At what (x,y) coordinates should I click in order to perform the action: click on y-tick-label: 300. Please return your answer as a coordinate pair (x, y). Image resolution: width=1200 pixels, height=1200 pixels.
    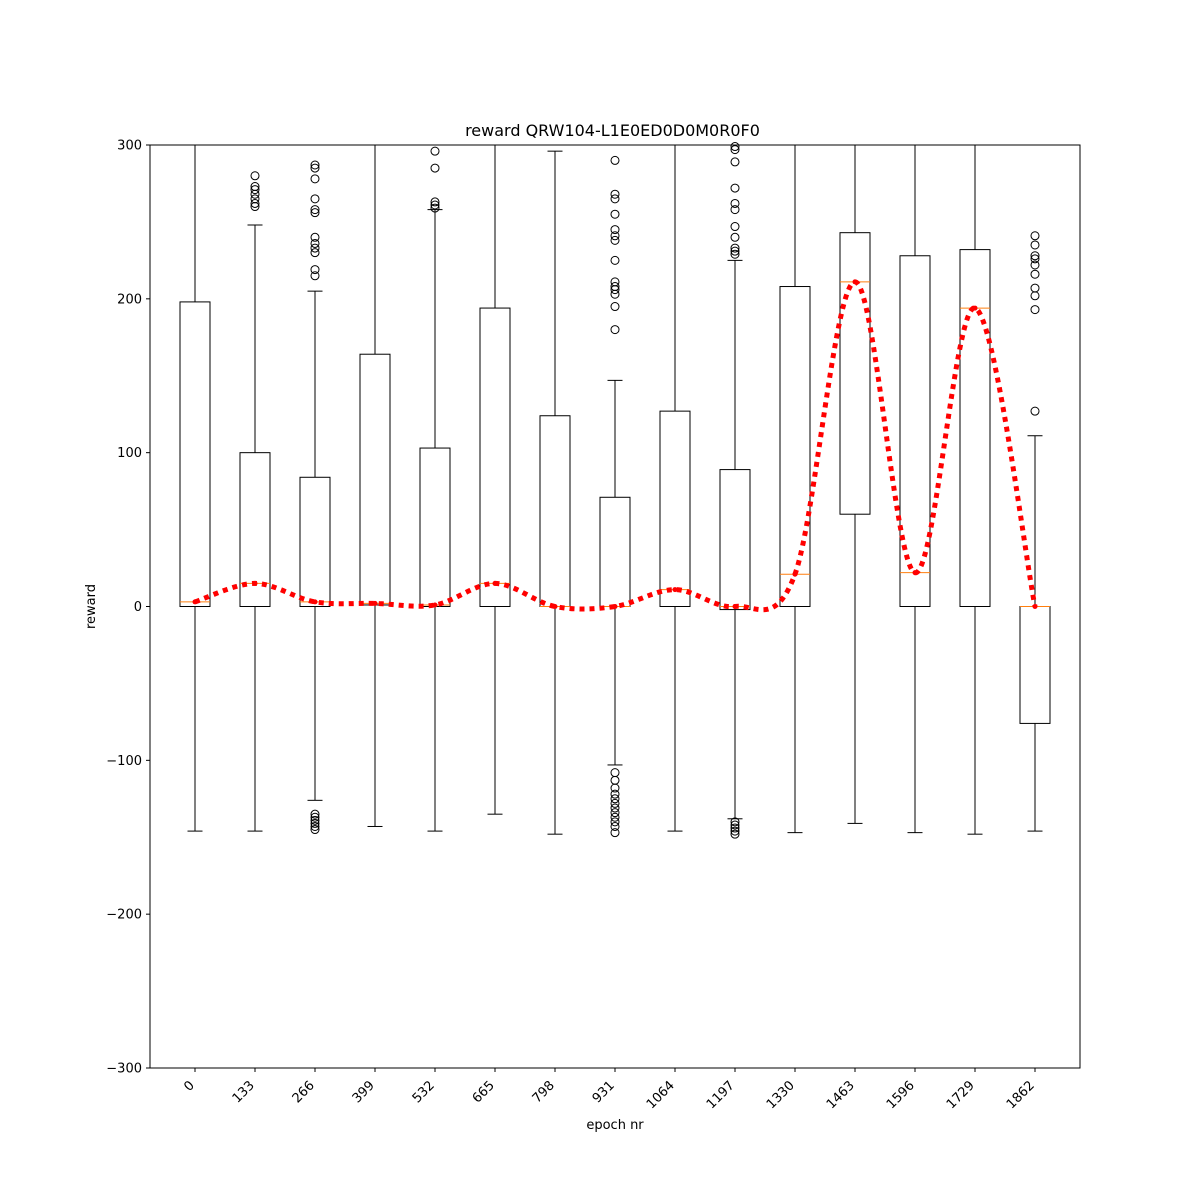
    Looking at the image, I should click on (129, 146).